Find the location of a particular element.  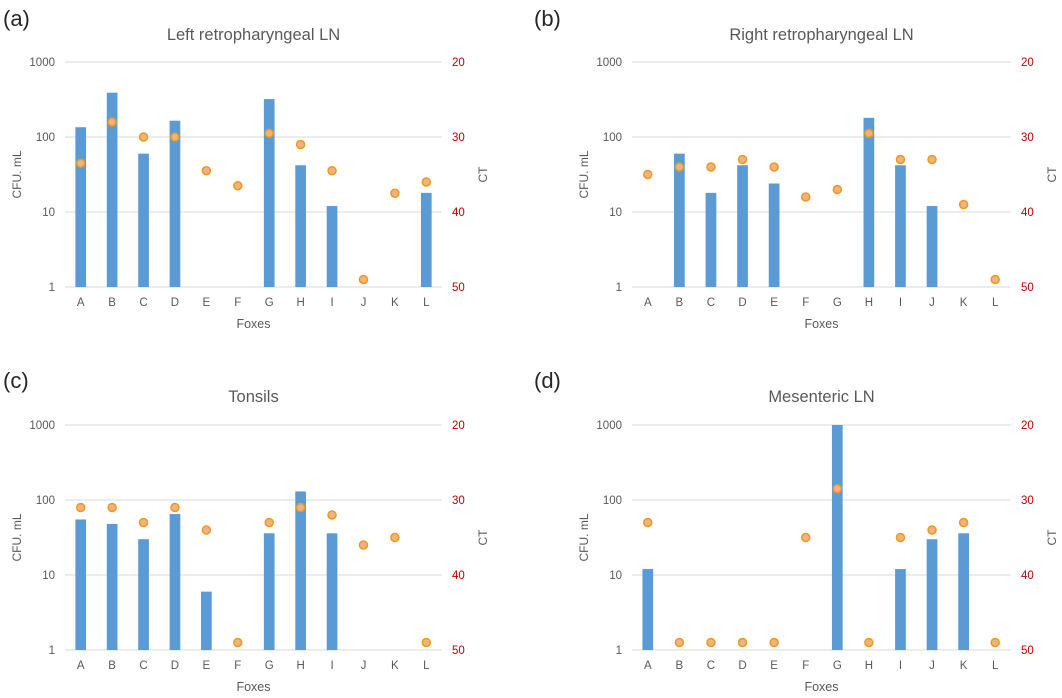

panel-label: (a) is located at coordinates (16, 18).